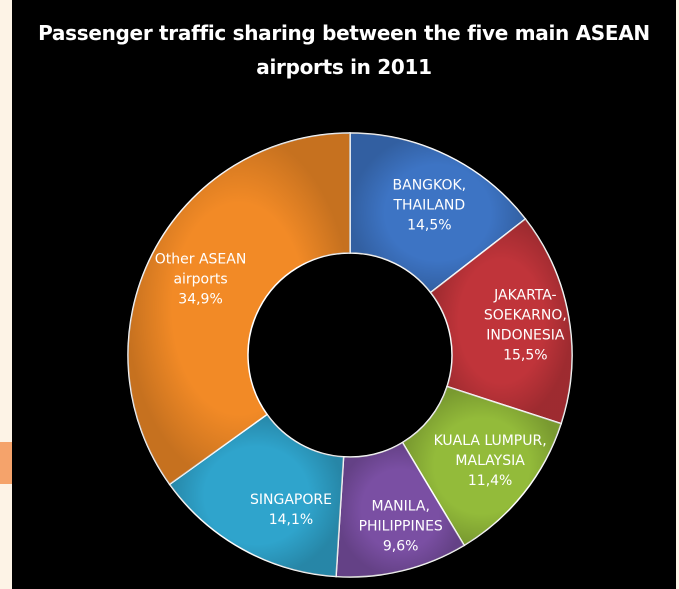  What do you see at coordinates (291, 500) in the screenshot?
I see `slice-name-line-4-0: SINGAPORE` at bounding box center [291, 500].